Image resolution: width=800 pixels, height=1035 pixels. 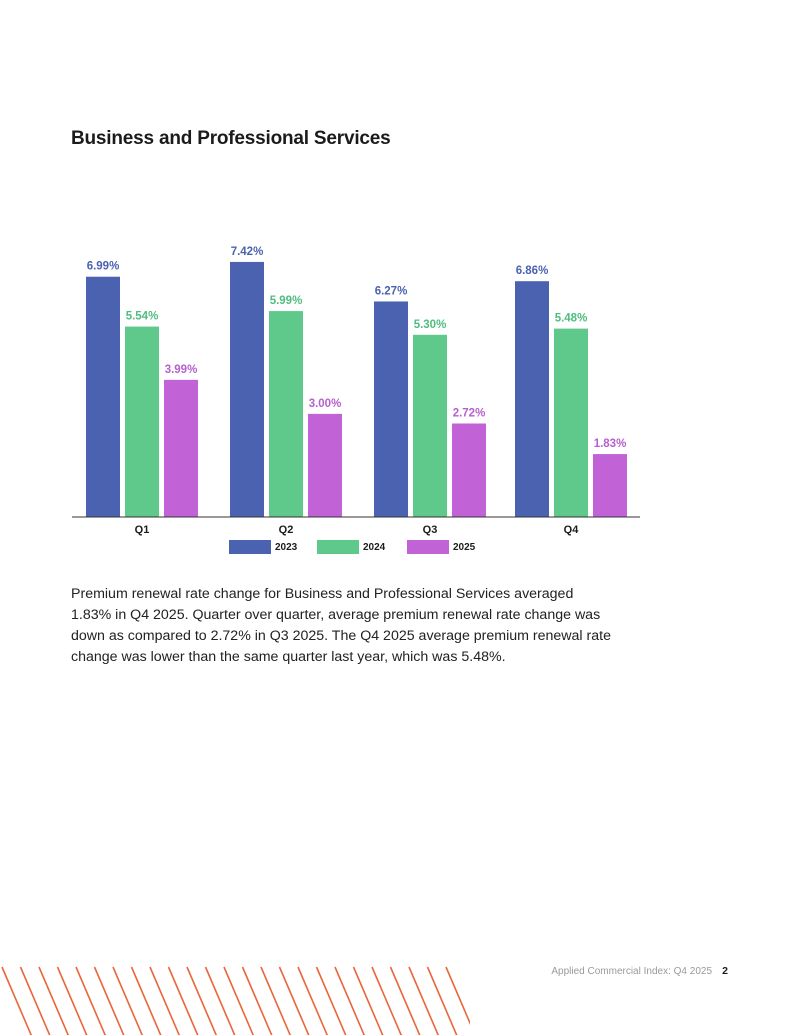 What do you see at coordinates (532, 399) in the screenshot?
I see `bar-q4-2023` at bounding box center [532, 399].